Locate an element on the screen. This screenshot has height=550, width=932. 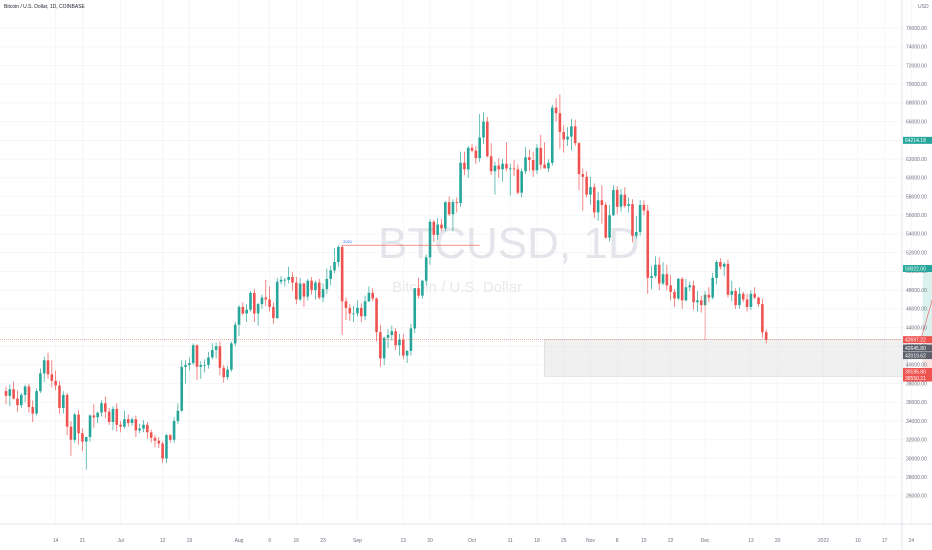
y-tick-label: 60000.00 is located at coordinates (916, 179).